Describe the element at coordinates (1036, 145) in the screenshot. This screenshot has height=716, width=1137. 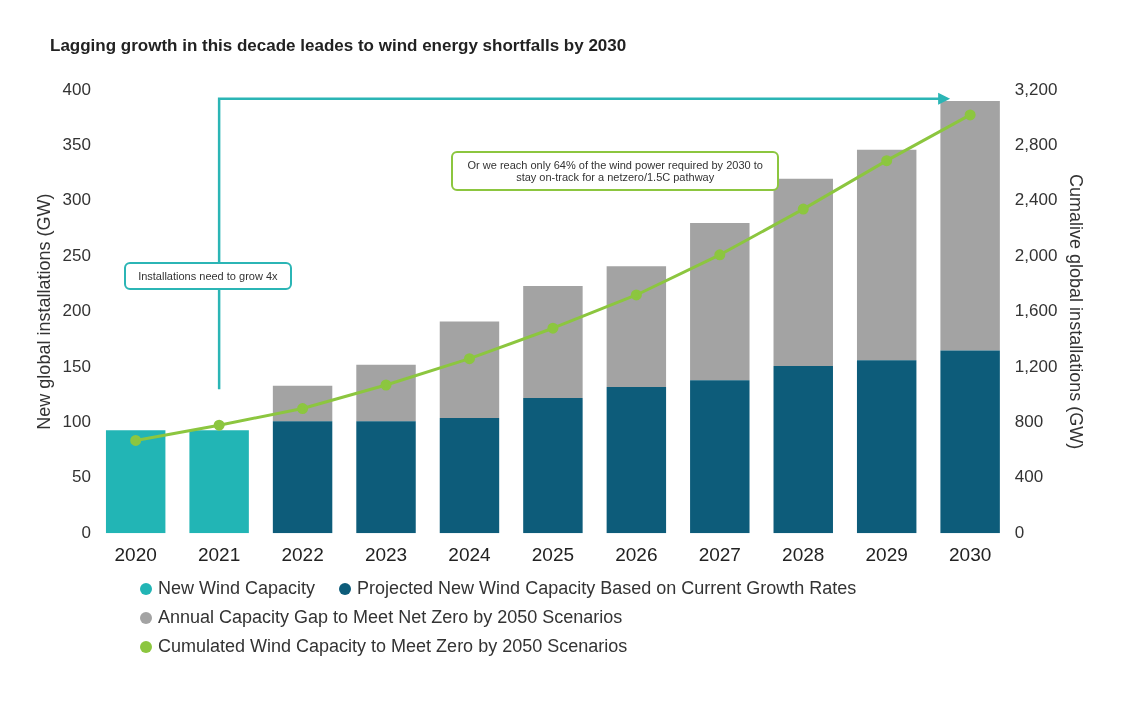
I see `y2-tick-label: 2,800` at that location.